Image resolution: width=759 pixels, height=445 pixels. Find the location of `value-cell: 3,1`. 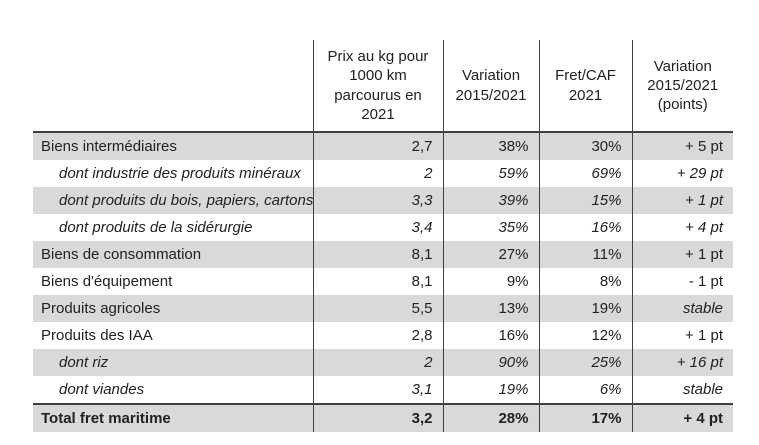

value-cell: 3,1 is located at coordinates (377, 390).